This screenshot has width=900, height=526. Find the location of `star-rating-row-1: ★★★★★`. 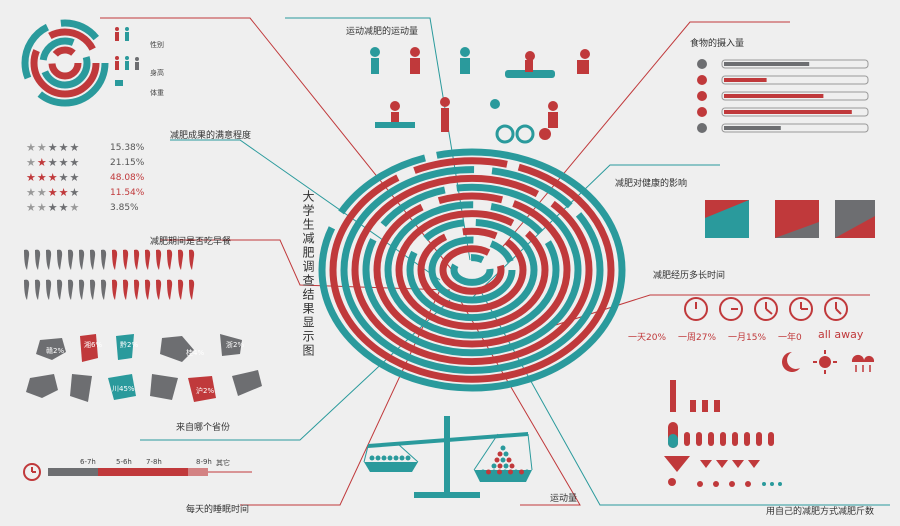

star-rating-row-1: ★★★★★ is located at coordinates (53, 147).